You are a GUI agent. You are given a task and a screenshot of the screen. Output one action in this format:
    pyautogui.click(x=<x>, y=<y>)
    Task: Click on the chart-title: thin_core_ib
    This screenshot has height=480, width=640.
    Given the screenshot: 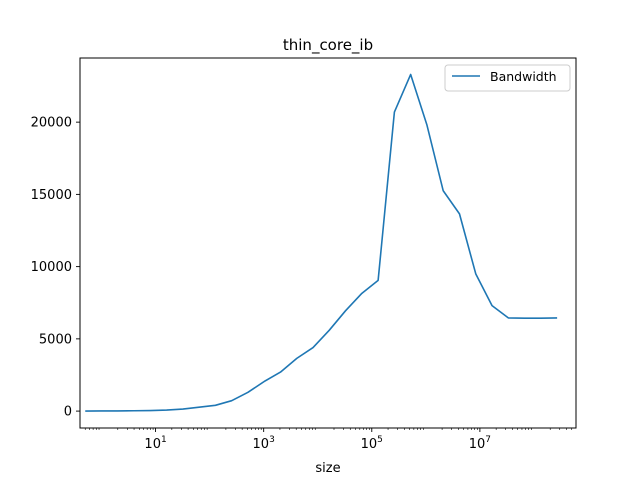 What is the action you would take?
    pyautogui.click(x=328, y=45)
    